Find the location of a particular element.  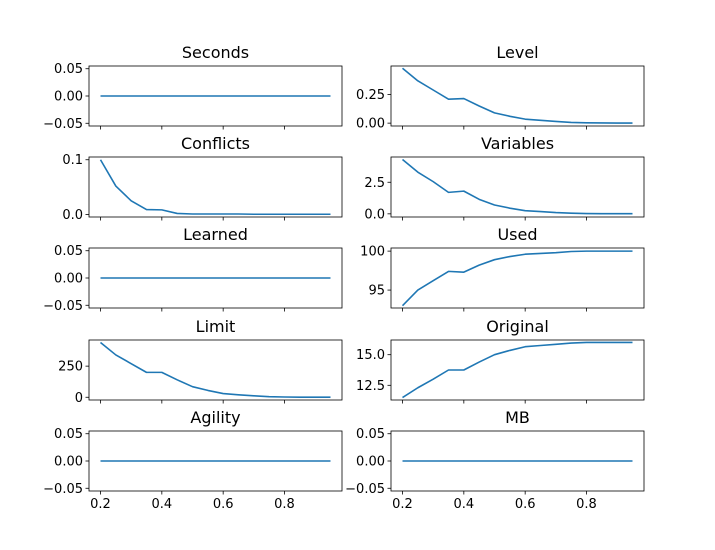

subplot-used: Used 95 100 is located at coordinates (502, 268).